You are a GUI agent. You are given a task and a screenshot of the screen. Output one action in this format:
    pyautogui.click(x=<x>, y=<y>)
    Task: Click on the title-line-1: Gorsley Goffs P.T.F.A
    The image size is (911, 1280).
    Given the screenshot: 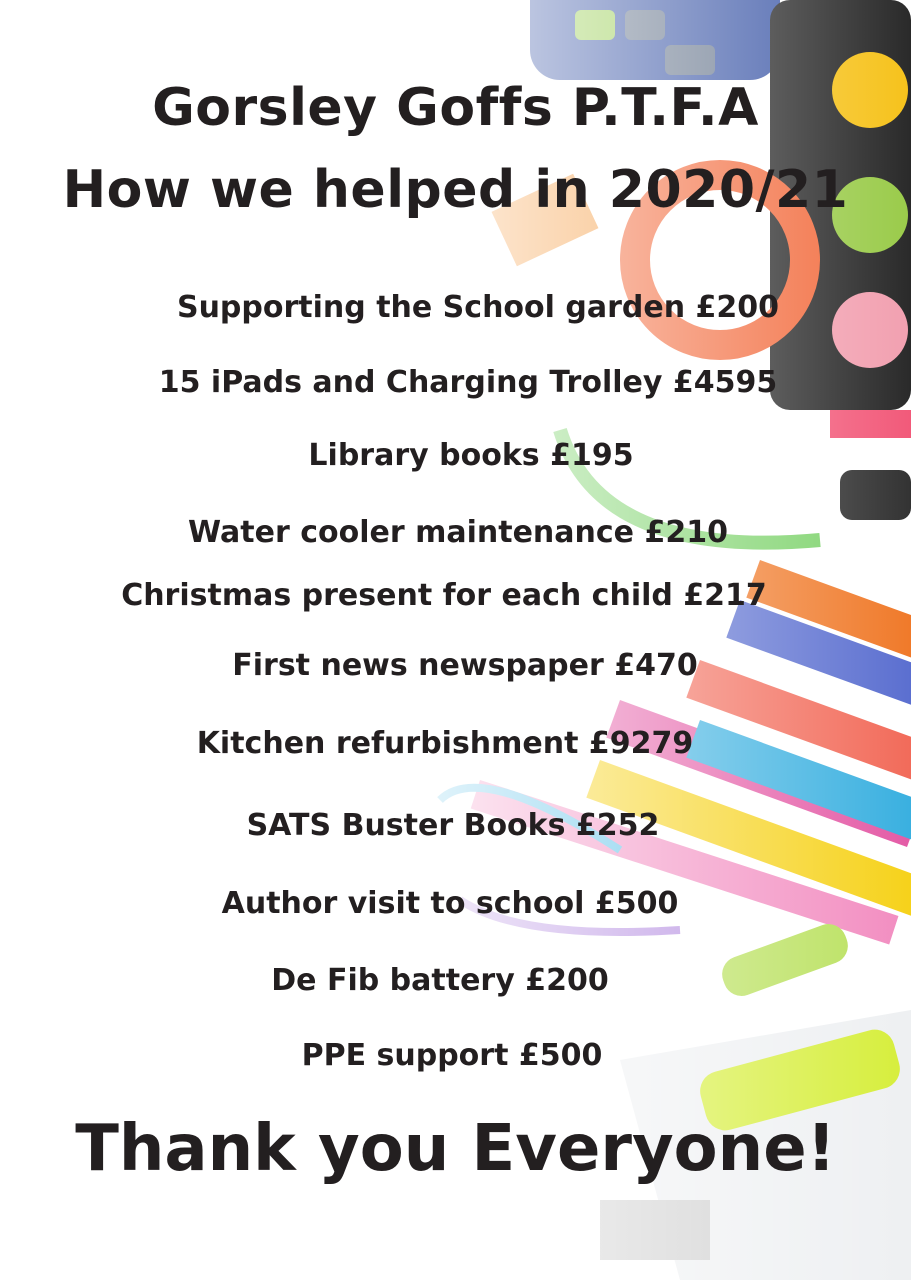 What is the action you would take?
    pyautogui.click(x=455, y=108)
    